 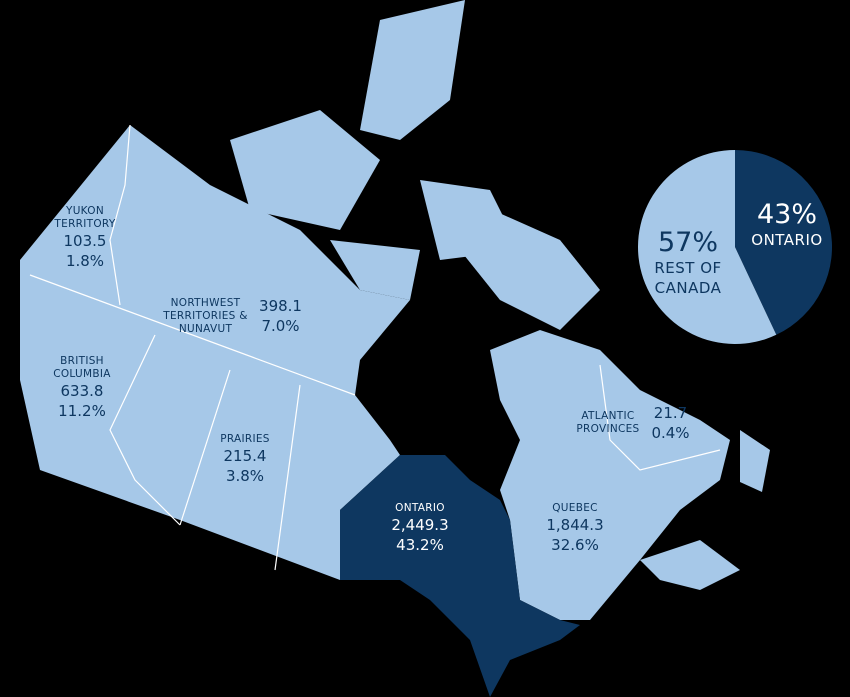 I want to click on pie-label: 43% ONTARIO, so click(x=787, y=225).